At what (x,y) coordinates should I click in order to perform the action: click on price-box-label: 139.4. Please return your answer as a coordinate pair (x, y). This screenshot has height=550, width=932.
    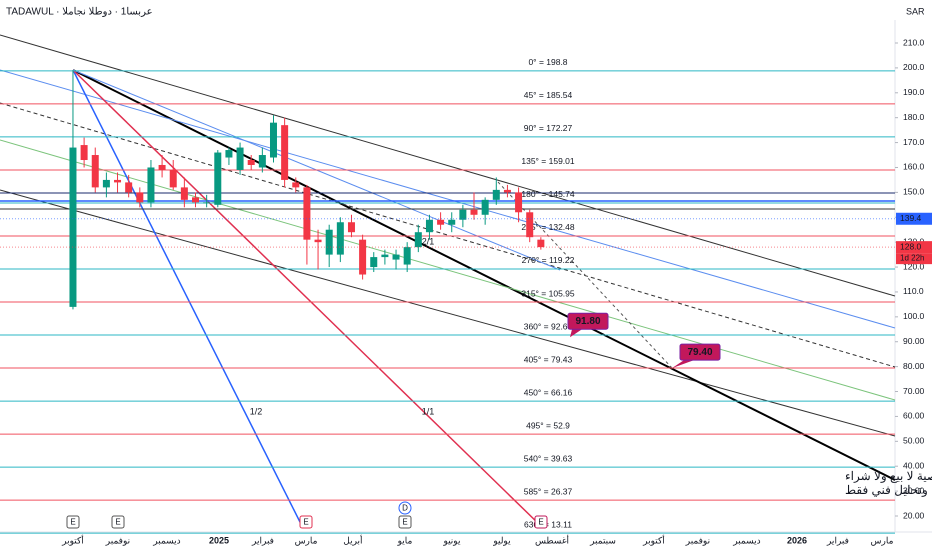
    Looking at the image, I should click on (911, 218).